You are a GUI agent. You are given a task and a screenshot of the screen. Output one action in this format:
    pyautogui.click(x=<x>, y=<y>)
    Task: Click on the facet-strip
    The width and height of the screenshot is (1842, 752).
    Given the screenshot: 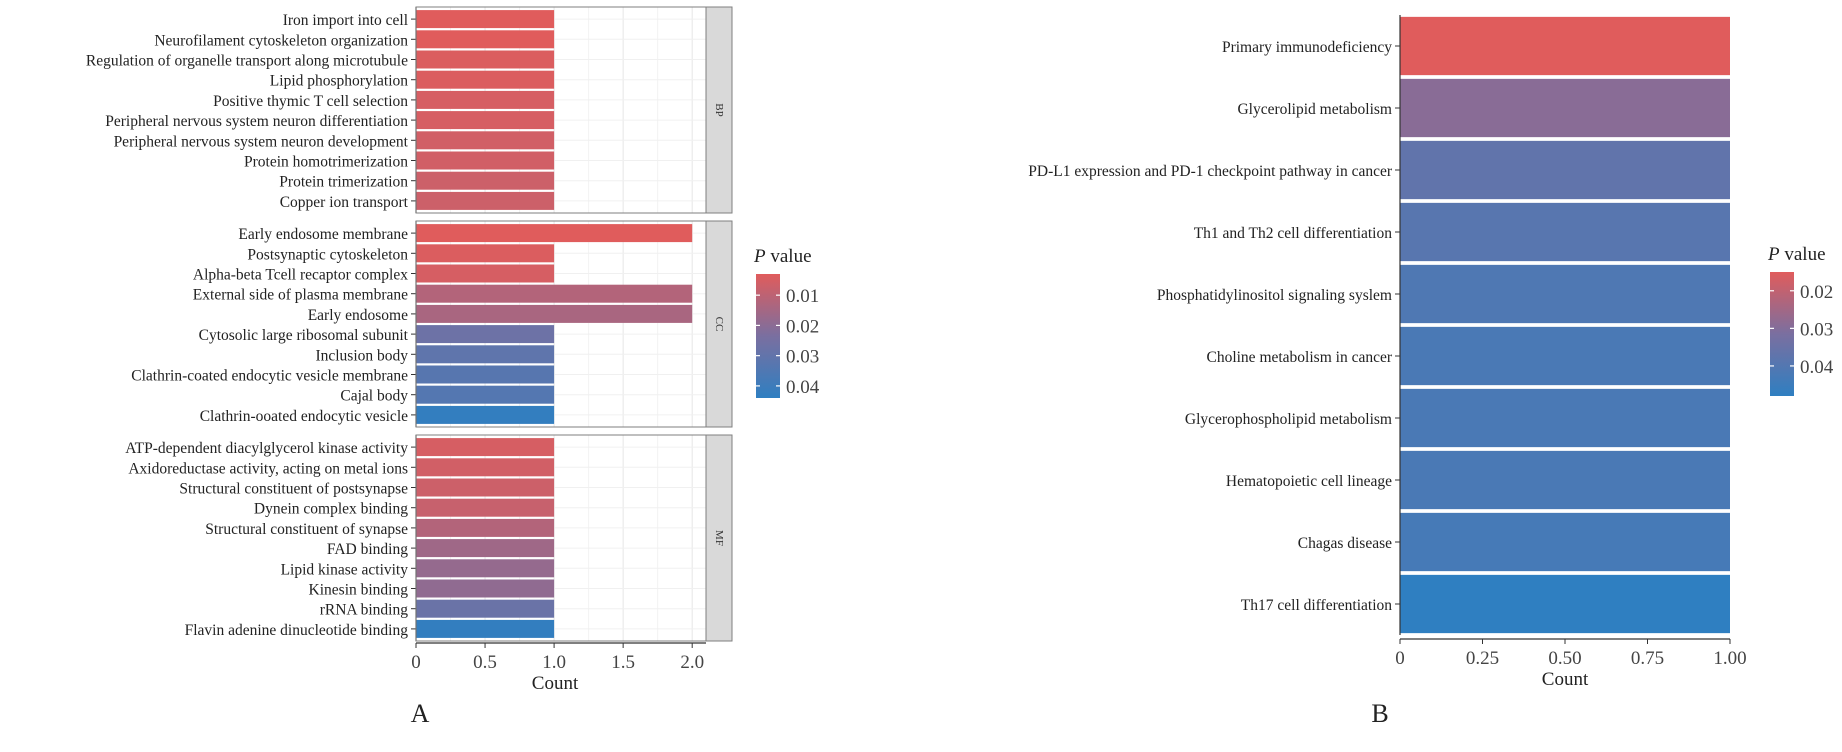 What is the action you would take?
    pyautogui.click(x=719, y=110)
    